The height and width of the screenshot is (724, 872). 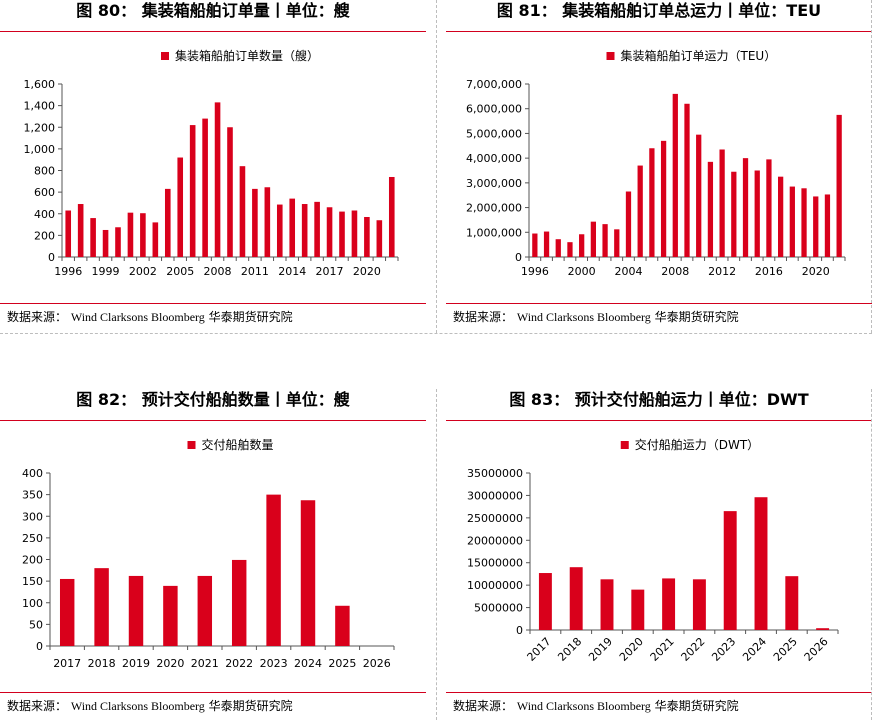 I want to click on x-tick-label: 2019, so click(x=136, y=663).